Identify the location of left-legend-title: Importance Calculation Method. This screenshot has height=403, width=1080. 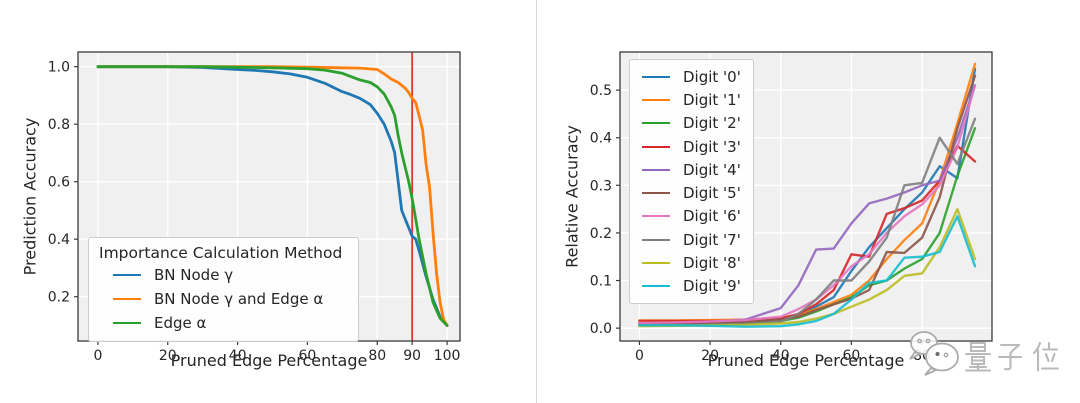
(221, 253).